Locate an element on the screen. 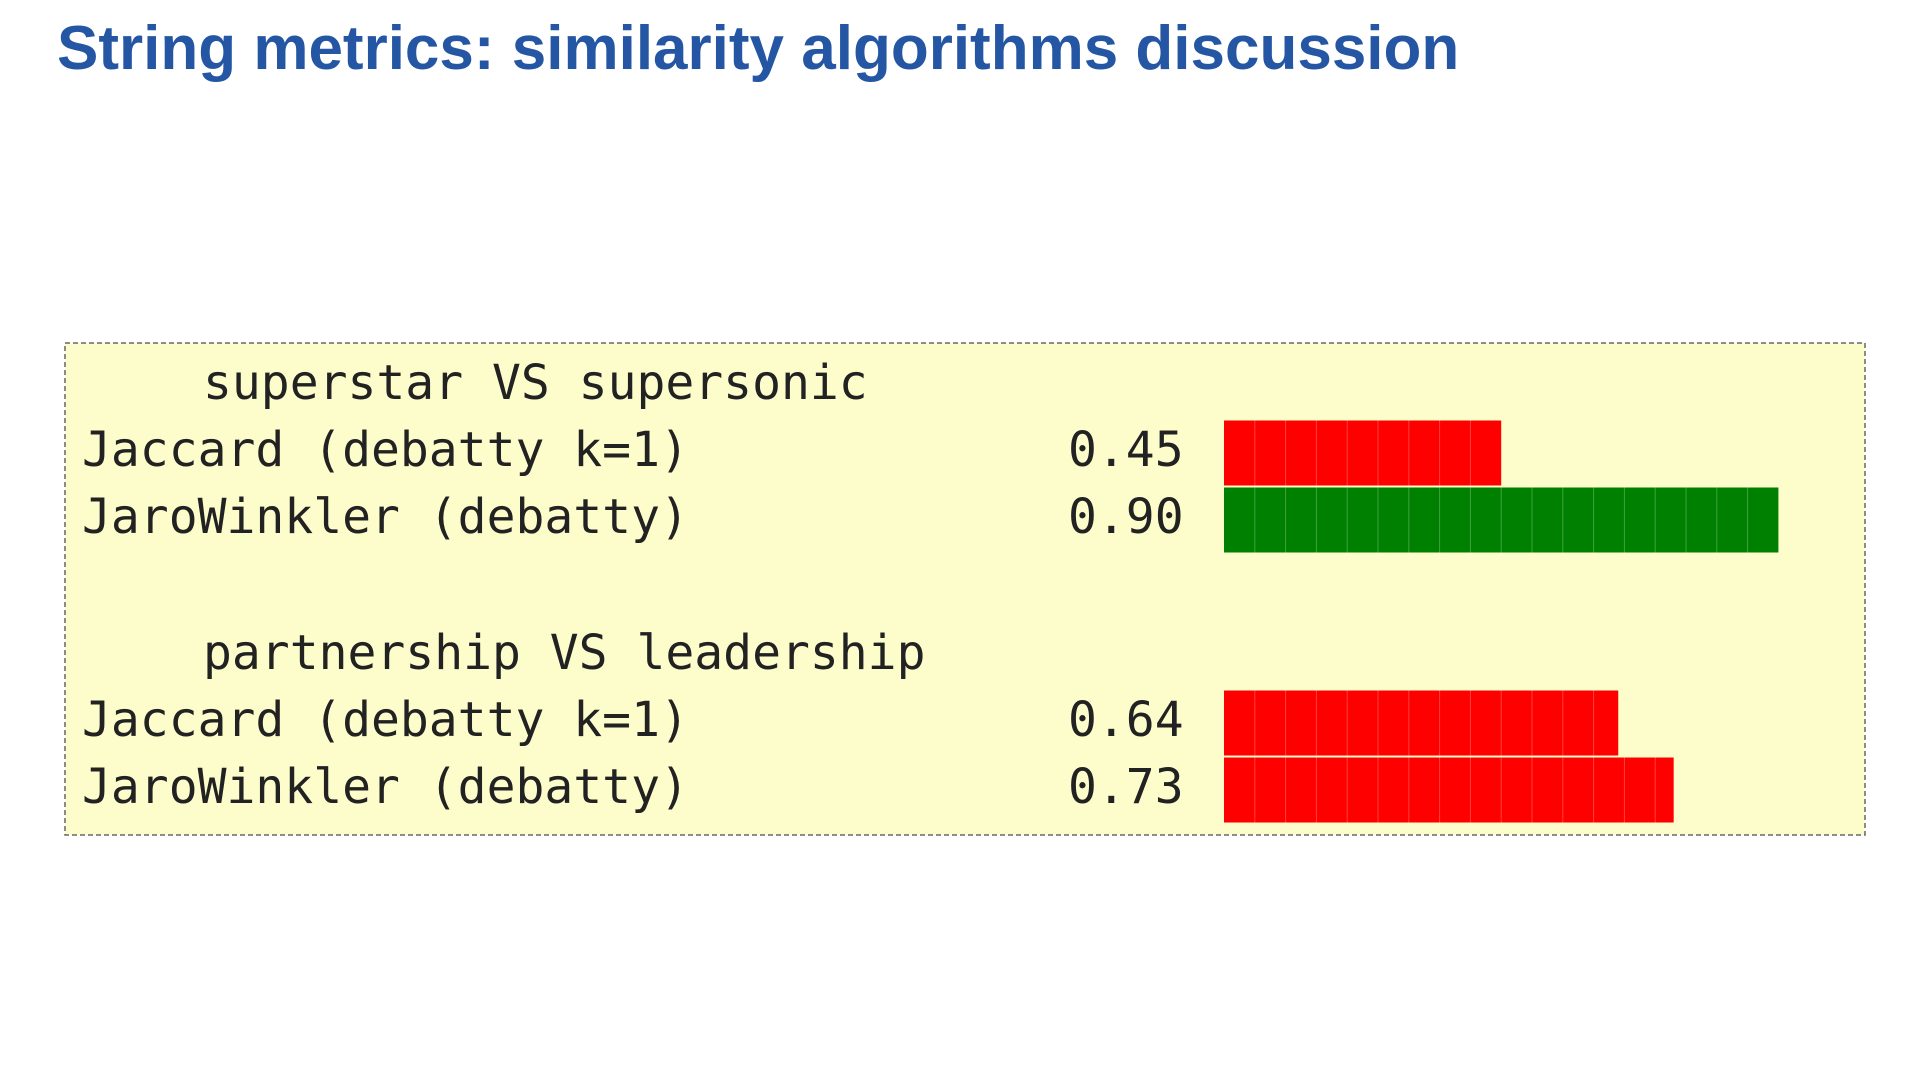 Image resolution: width=1920 pixels, height=1080 pixels. metric-score: 0.45 is located at coordinates (1126, 450).